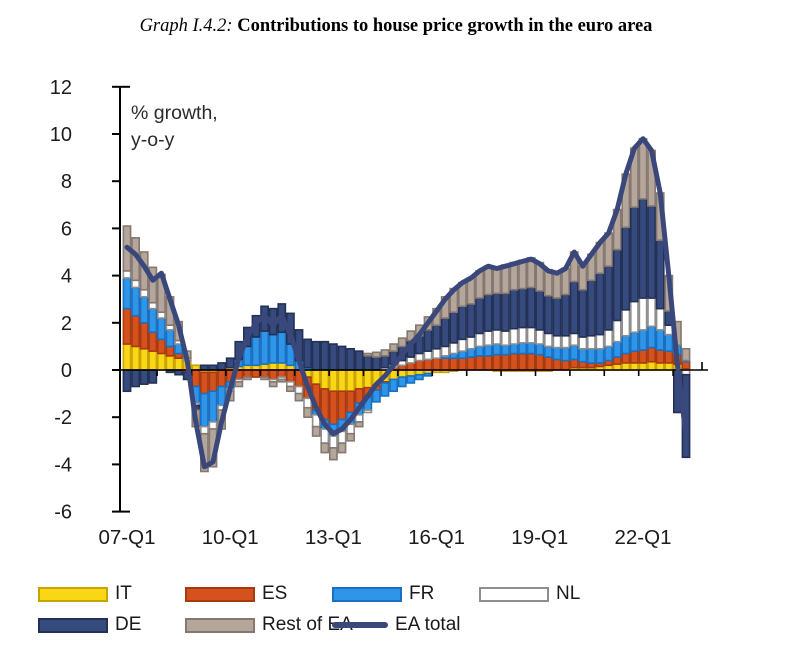 This screenshot has width=792, height=671. Describe the element at coordinates (123, 593) in the screenshot. I see `legend-label-it: IT` at that location.